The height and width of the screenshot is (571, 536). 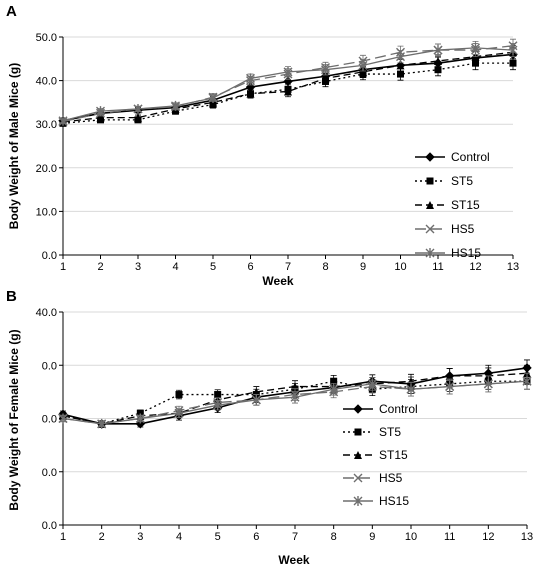 What do you see at coordinates (295, 537) in the screenshot?
I see `panel-b-x-tick-label: 7` at bounding box center [295, 537].